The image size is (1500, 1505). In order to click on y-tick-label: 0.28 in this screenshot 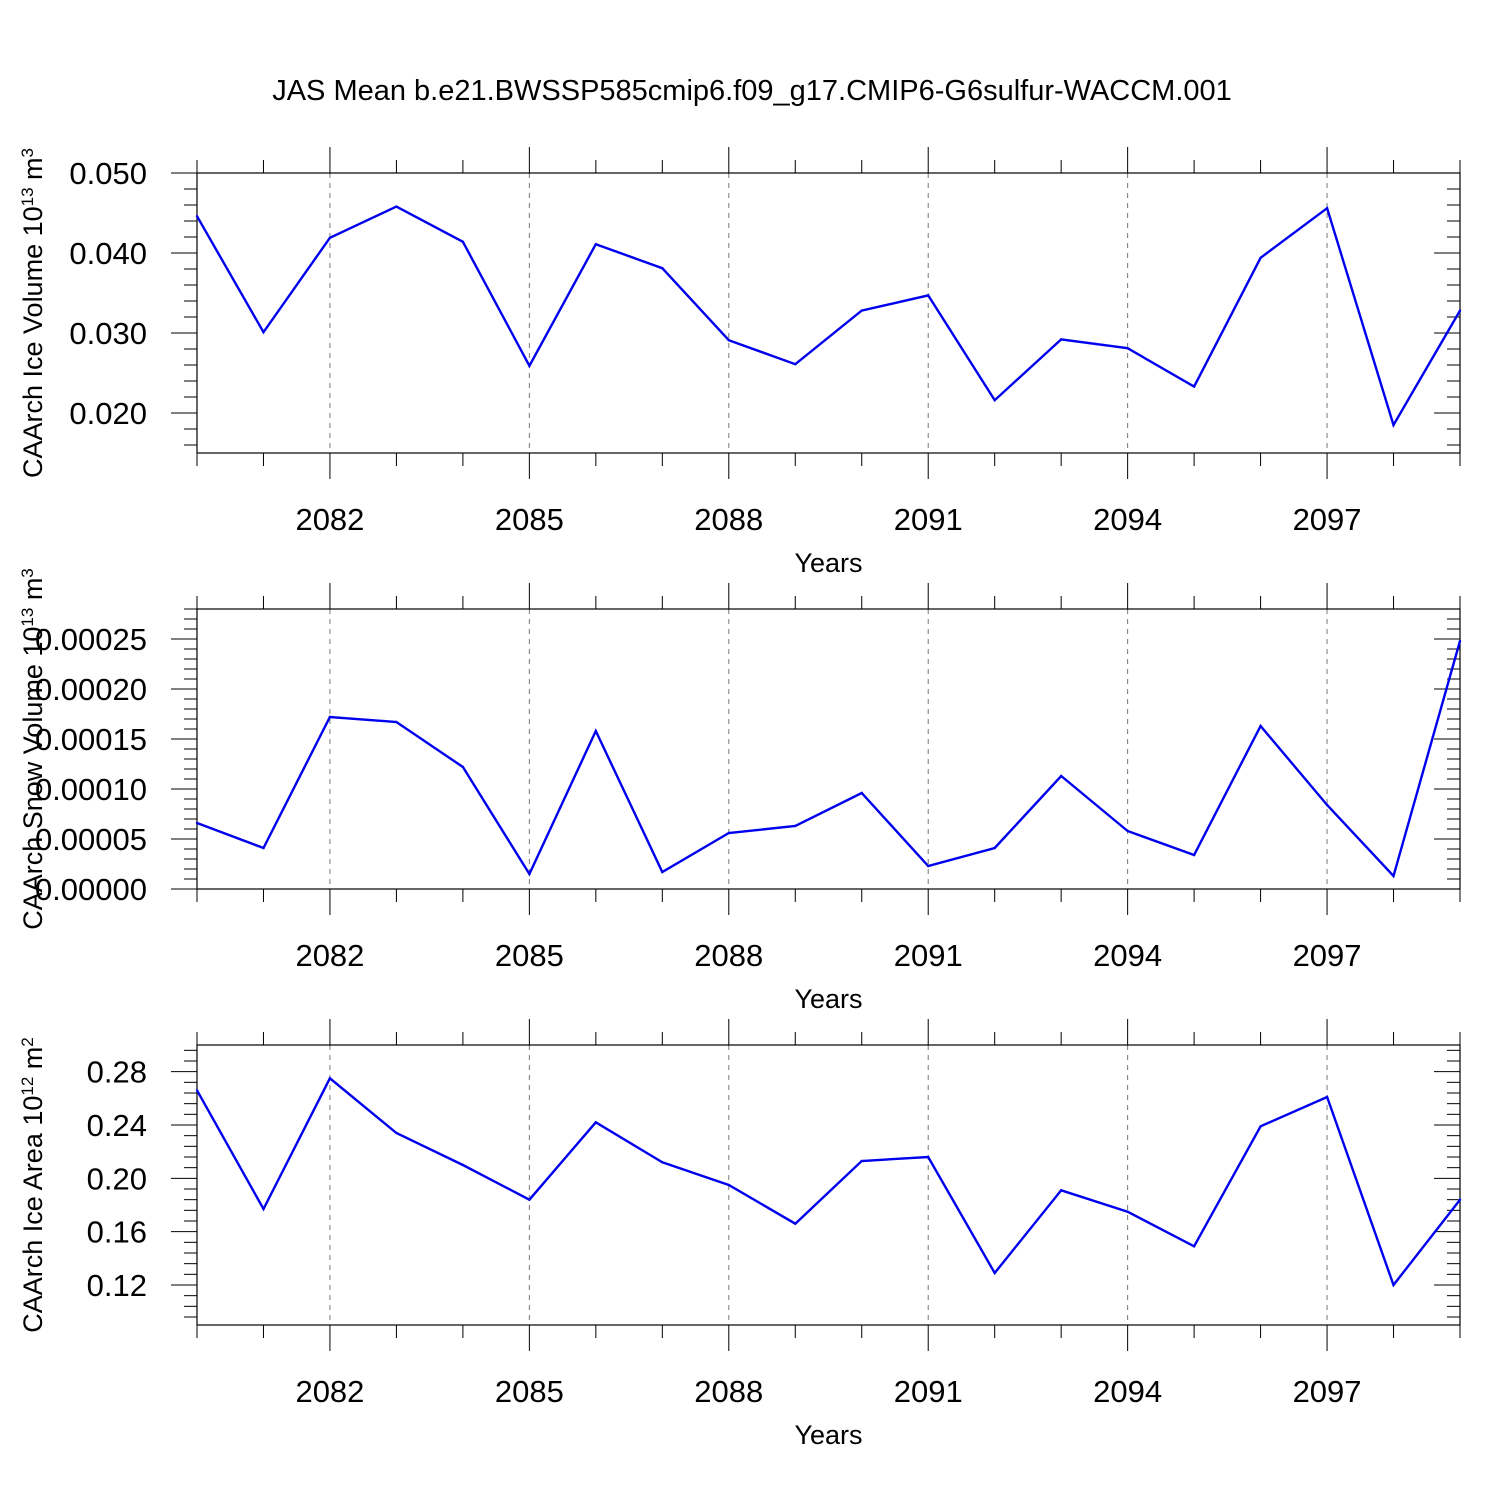, I will do `click(117, 1072)`.